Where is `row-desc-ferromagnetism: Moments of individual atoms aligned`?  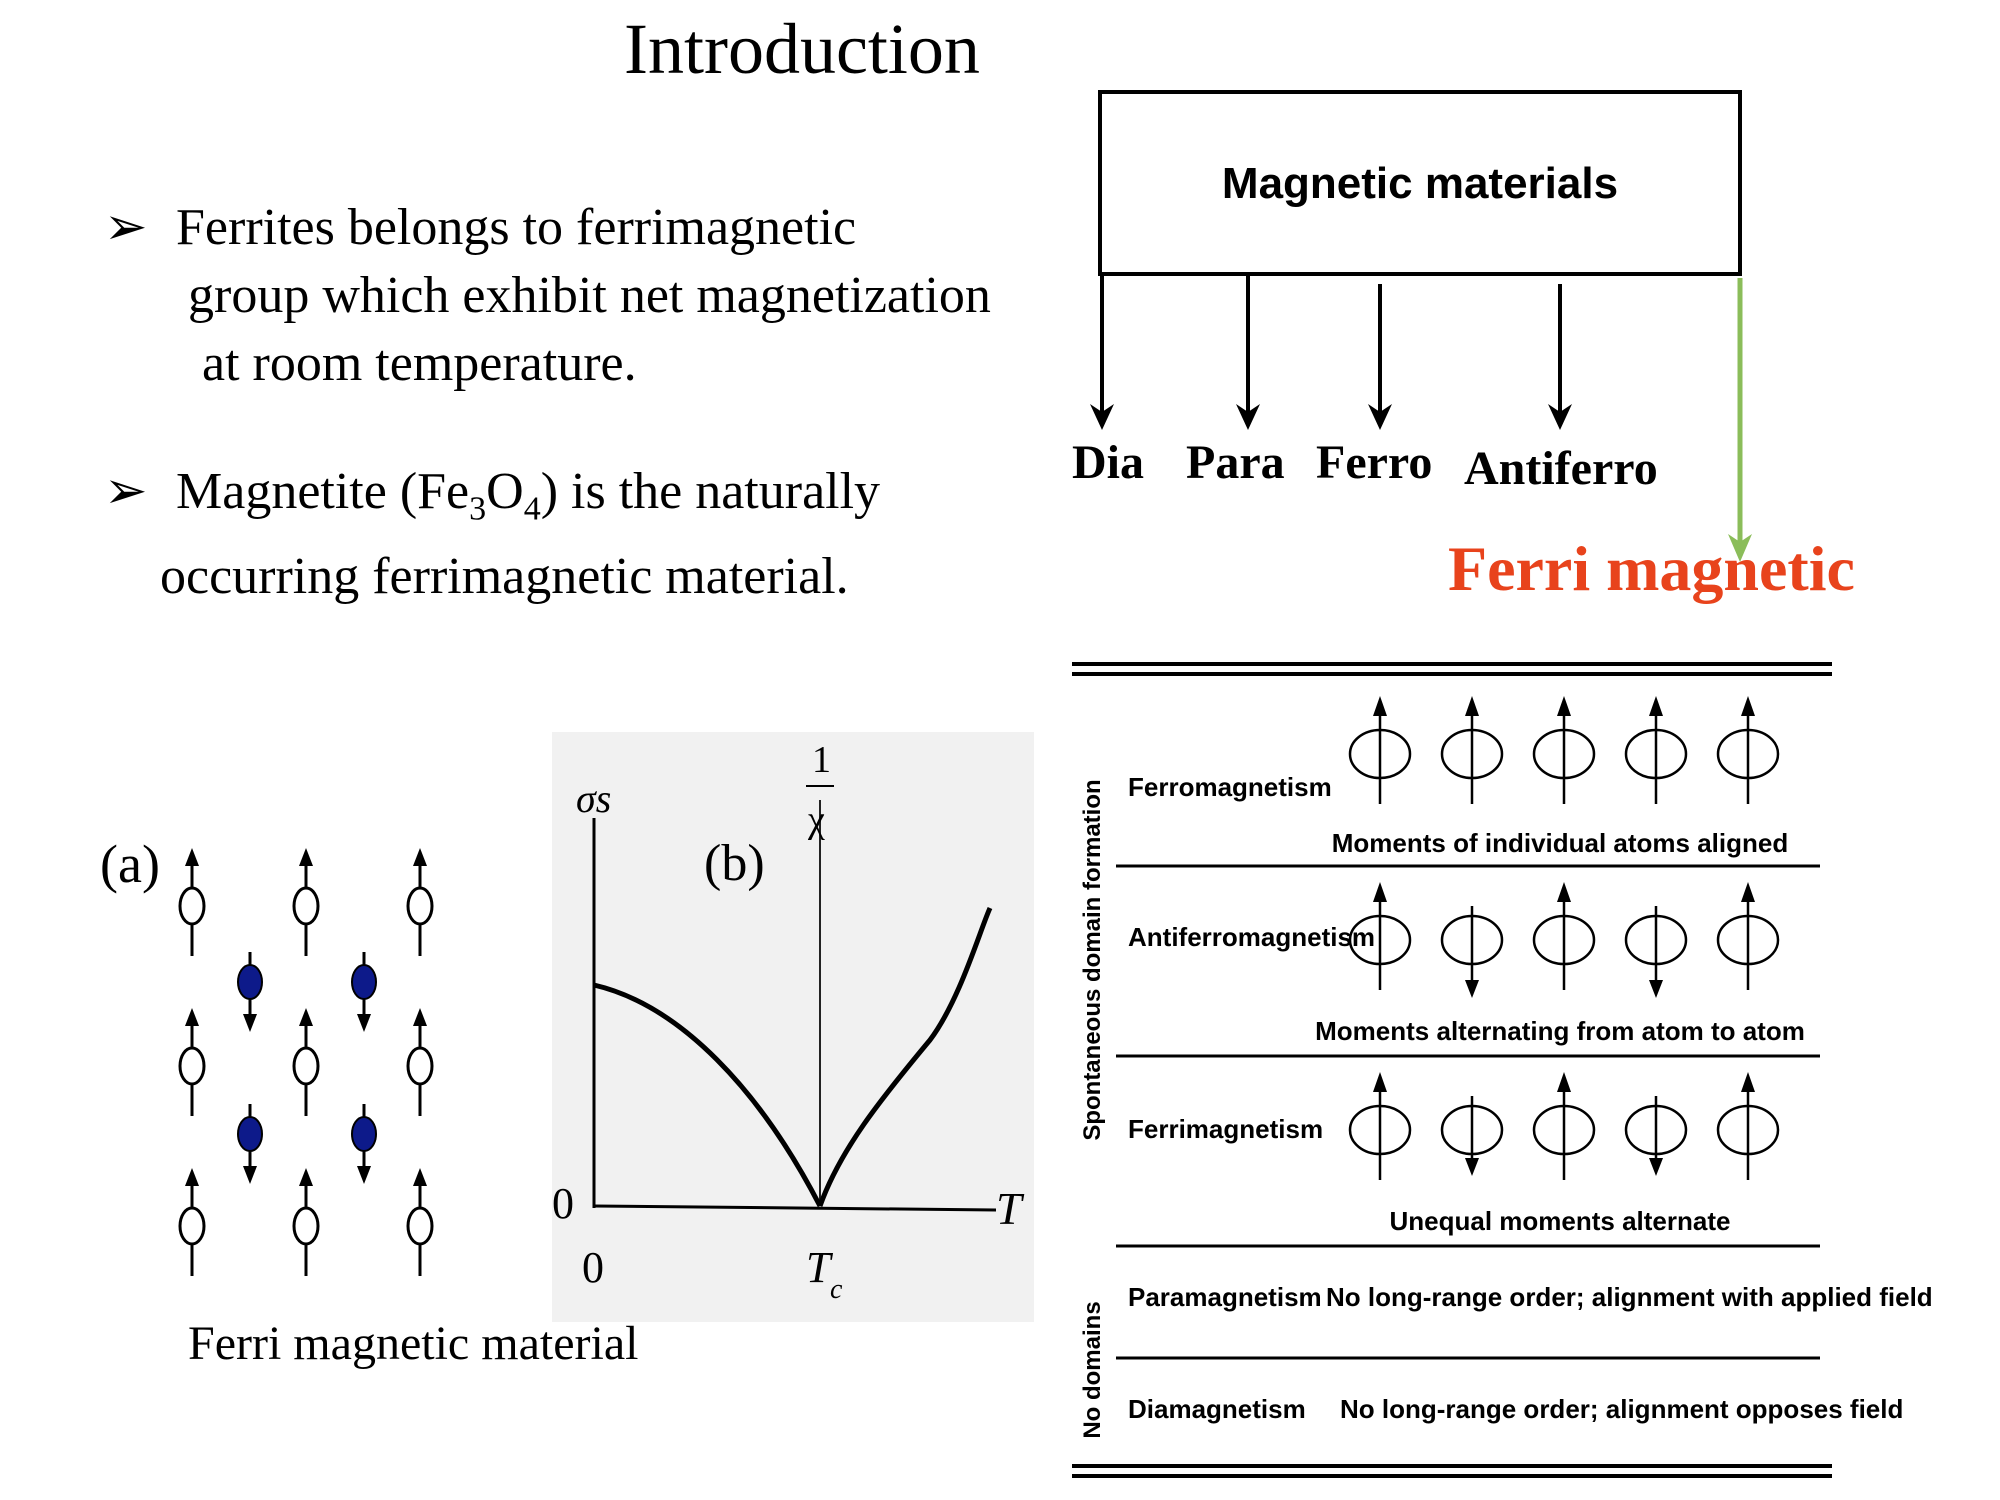
row-desc-ferromagnetism: Moments of individual atoms aligned is located at coordinates (1560, 843).